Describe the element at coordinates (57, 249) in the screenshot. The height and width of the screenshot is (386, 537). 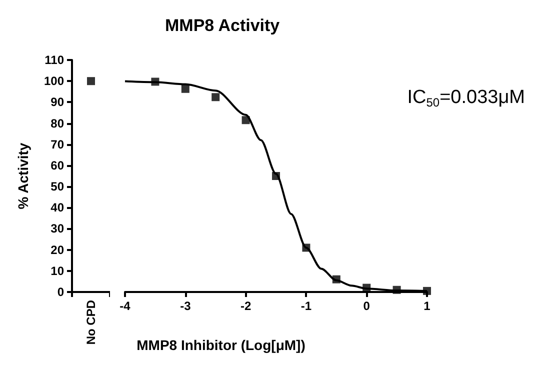
I see `y-tick-label: 20` at that location.